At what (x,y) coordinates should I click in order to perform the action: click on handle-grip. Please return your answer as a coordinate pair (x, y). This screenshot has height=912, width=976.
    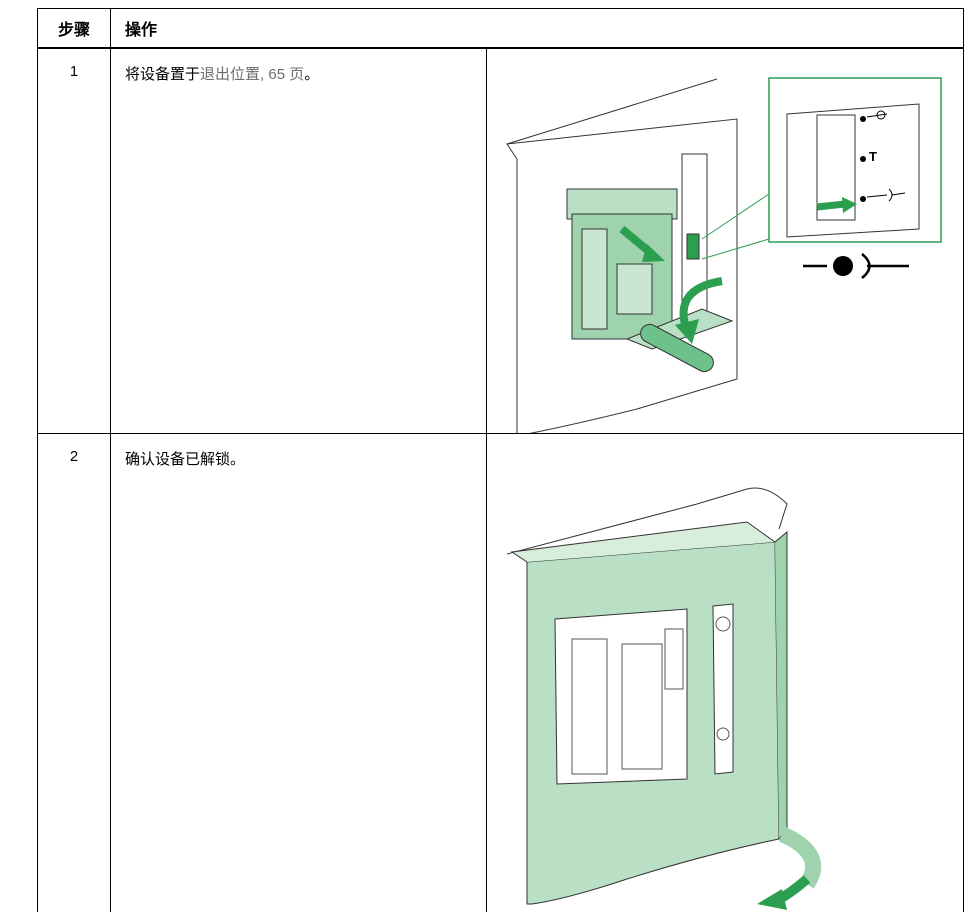
    Looking at the image, I should click on (677, 348).